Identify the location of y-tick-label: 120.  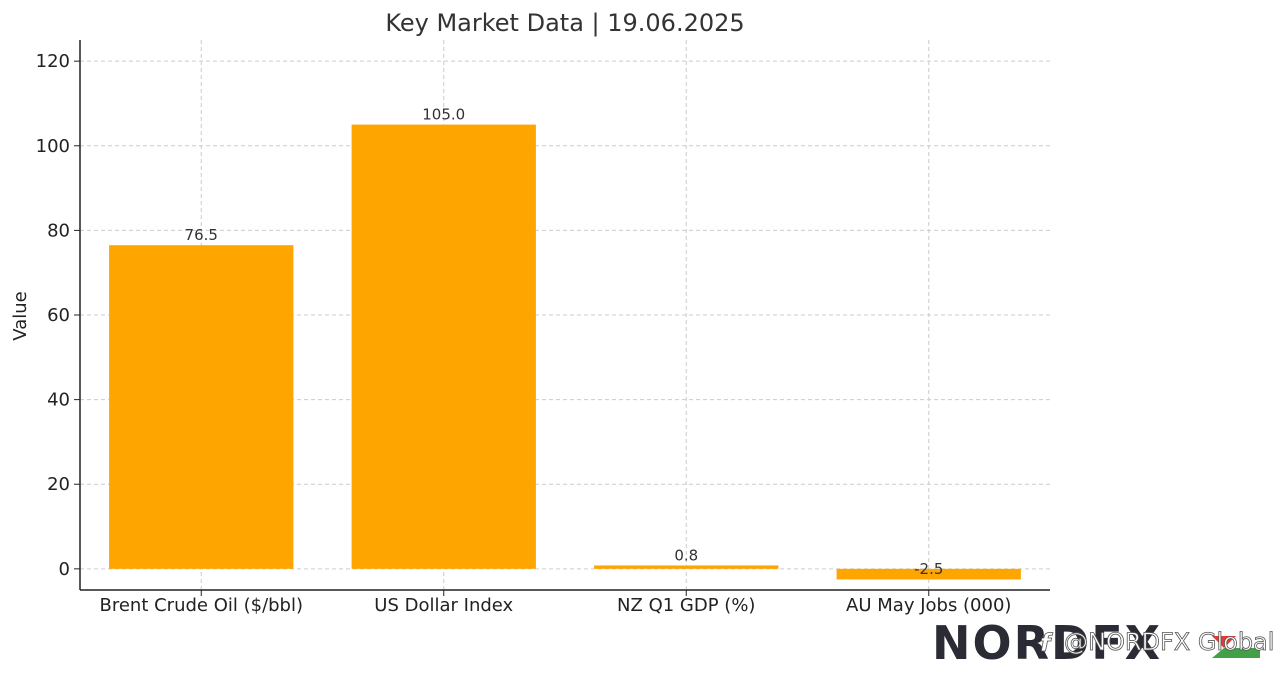
(53, 61).